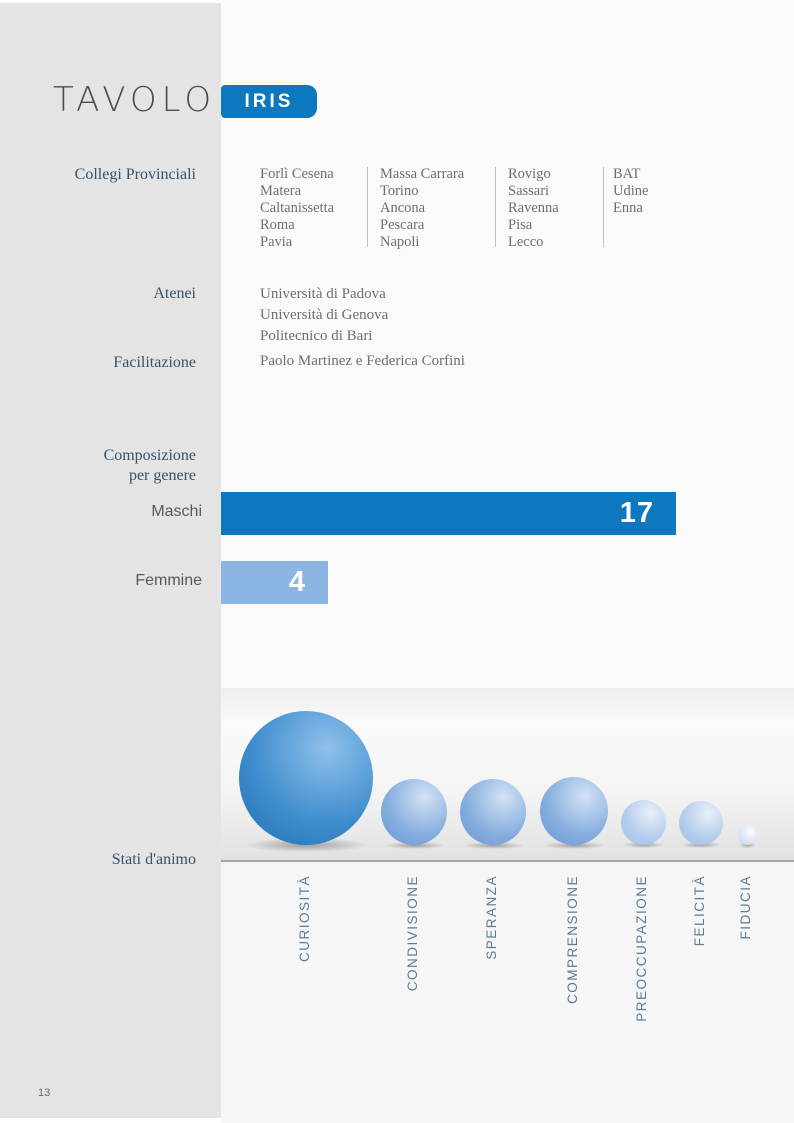 The width and height of the screenshot is (794, 1123). I want to click on ateneo-name: Politecnico di Bari, so click(316, 336).